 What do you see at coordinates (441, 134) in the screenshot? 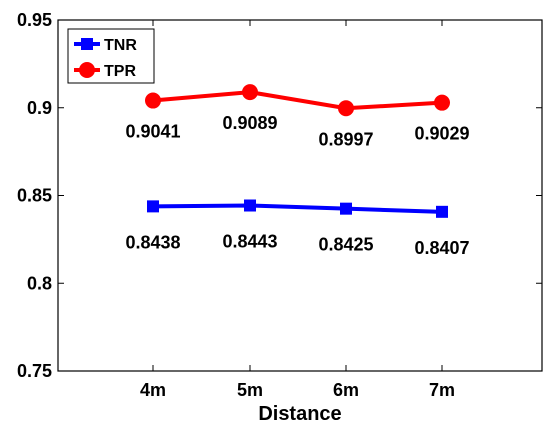
I see `data-label-tpr: 0.9029` at bounding box center [441, 134].